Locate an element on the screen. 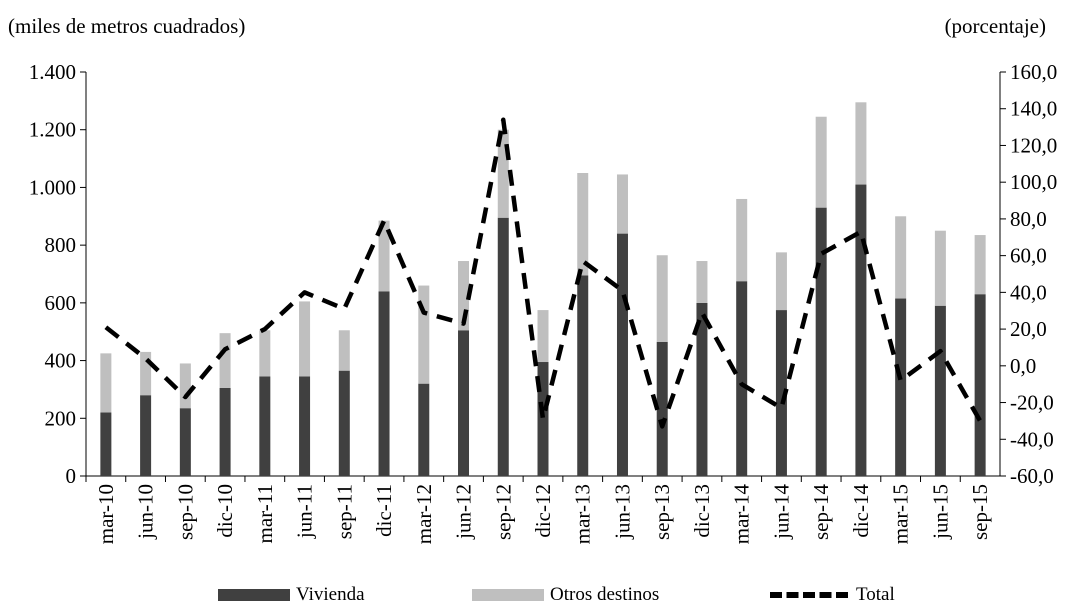 This screenshot has height=609, width=1088. left-axis-unit: (miles de metros cuadrados) is located at coordinates (127, 26).